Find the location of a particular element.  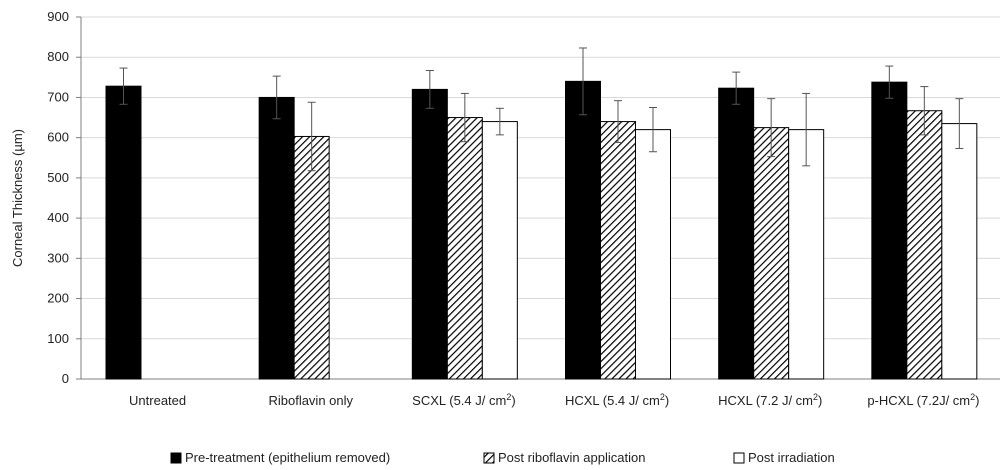

y-axis-title: Corneal Thickness (µm) is located at coordinates (17, 198).